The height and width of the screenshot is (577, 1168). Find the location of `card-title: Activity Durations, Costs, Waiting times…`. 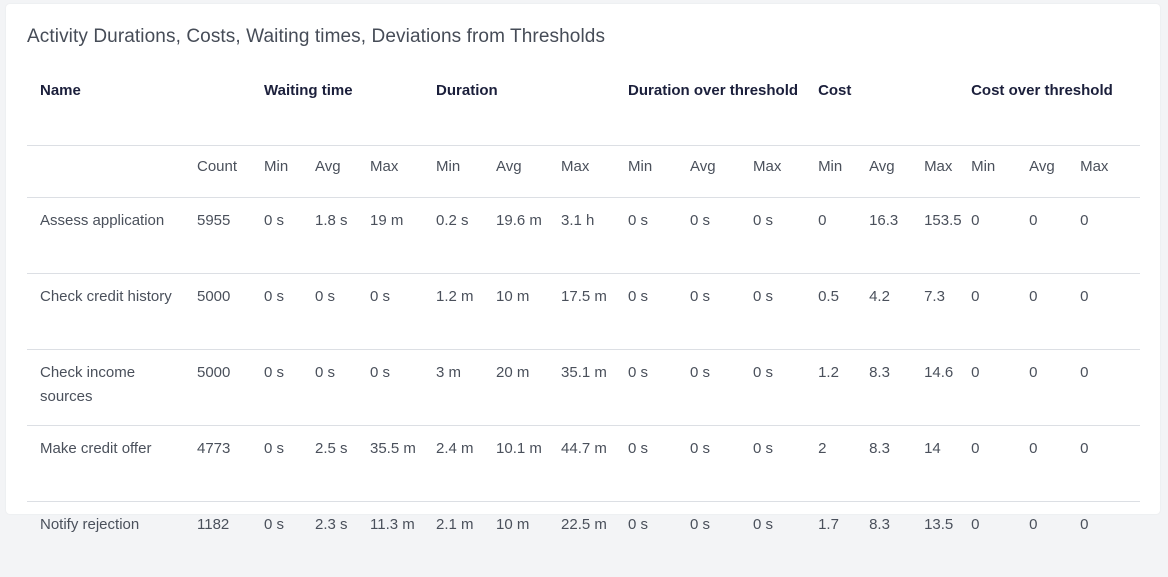

card-title: Activity Durations, Costs, Waiting times… is located at coordinates (316, 37).